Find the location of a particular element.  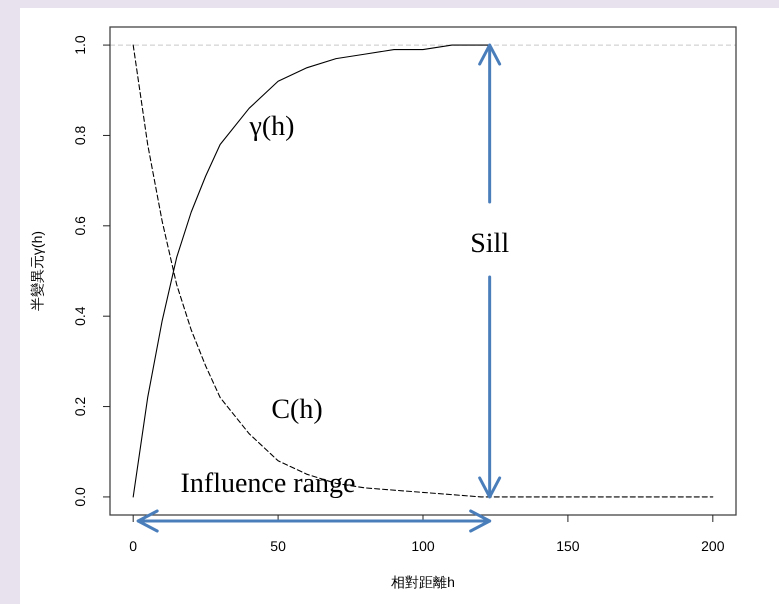

series-label: C(h) is located at coordinates (297, 409).